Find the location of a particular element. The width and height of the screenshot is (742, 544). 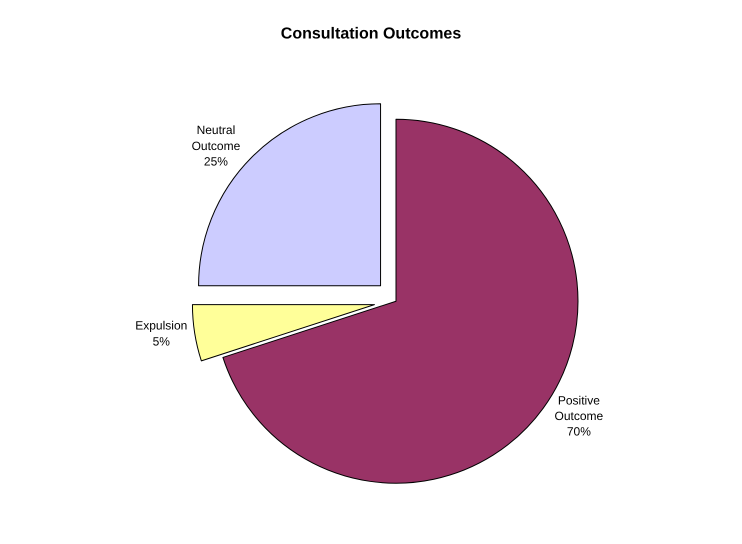

data-label: 70% is located at coordinates (579, 431).